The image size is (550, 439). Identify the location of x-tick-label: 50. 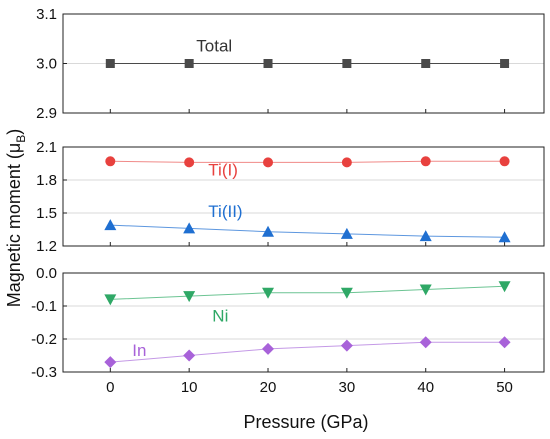
(504, 387).